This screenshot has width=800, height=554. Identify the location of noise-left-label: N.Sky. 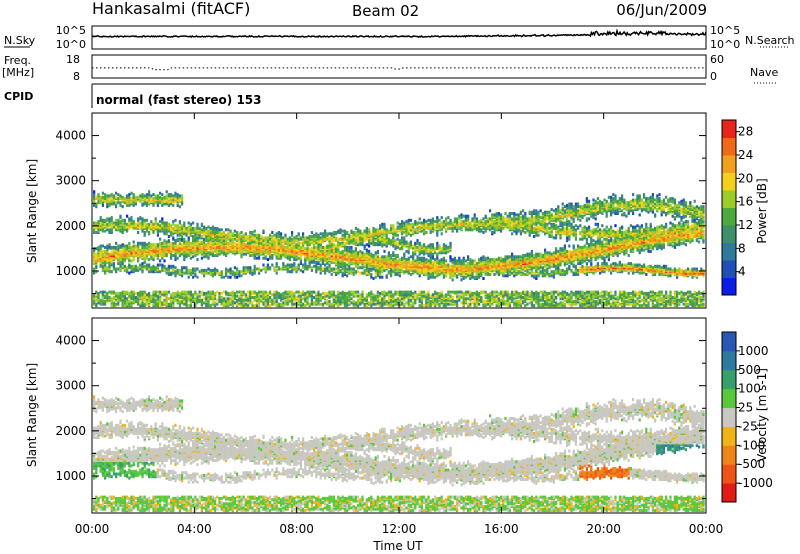
(20, 40).